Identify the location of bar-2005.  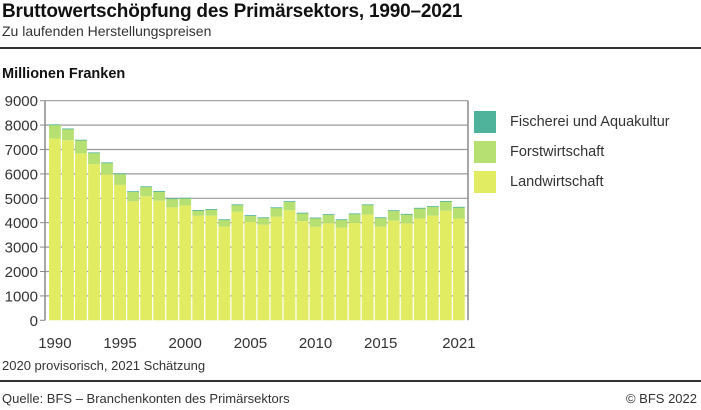
(250, 268).